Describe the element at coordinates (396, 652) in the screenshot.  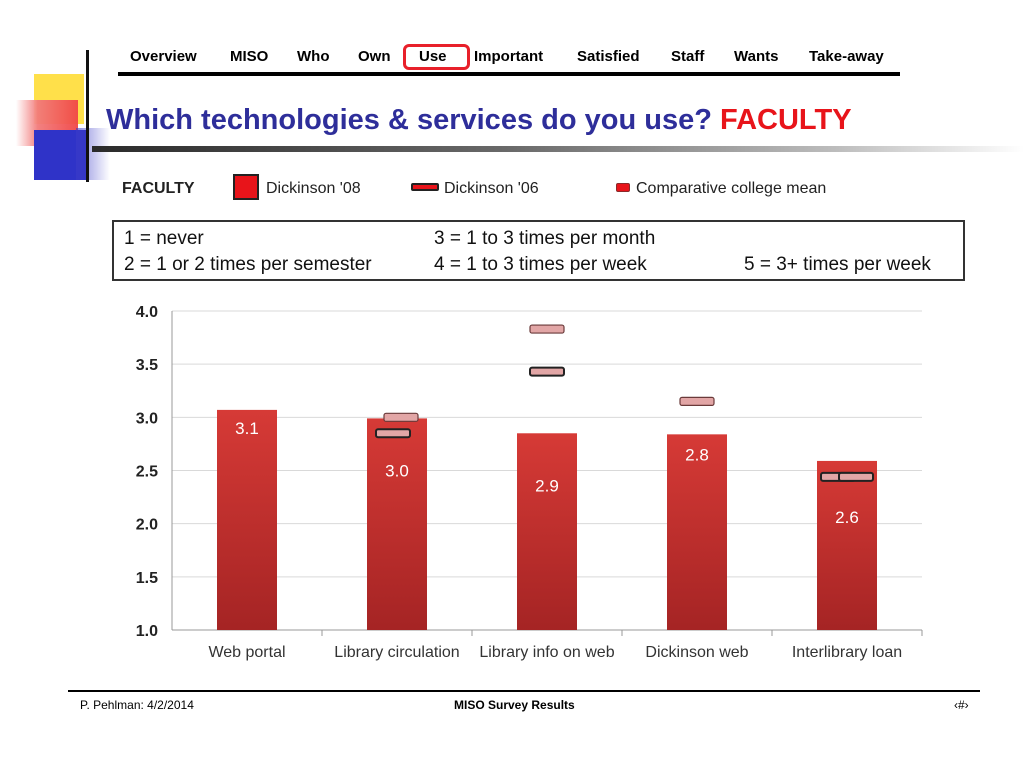
I see `x-category-label: Library circulation` at that location.